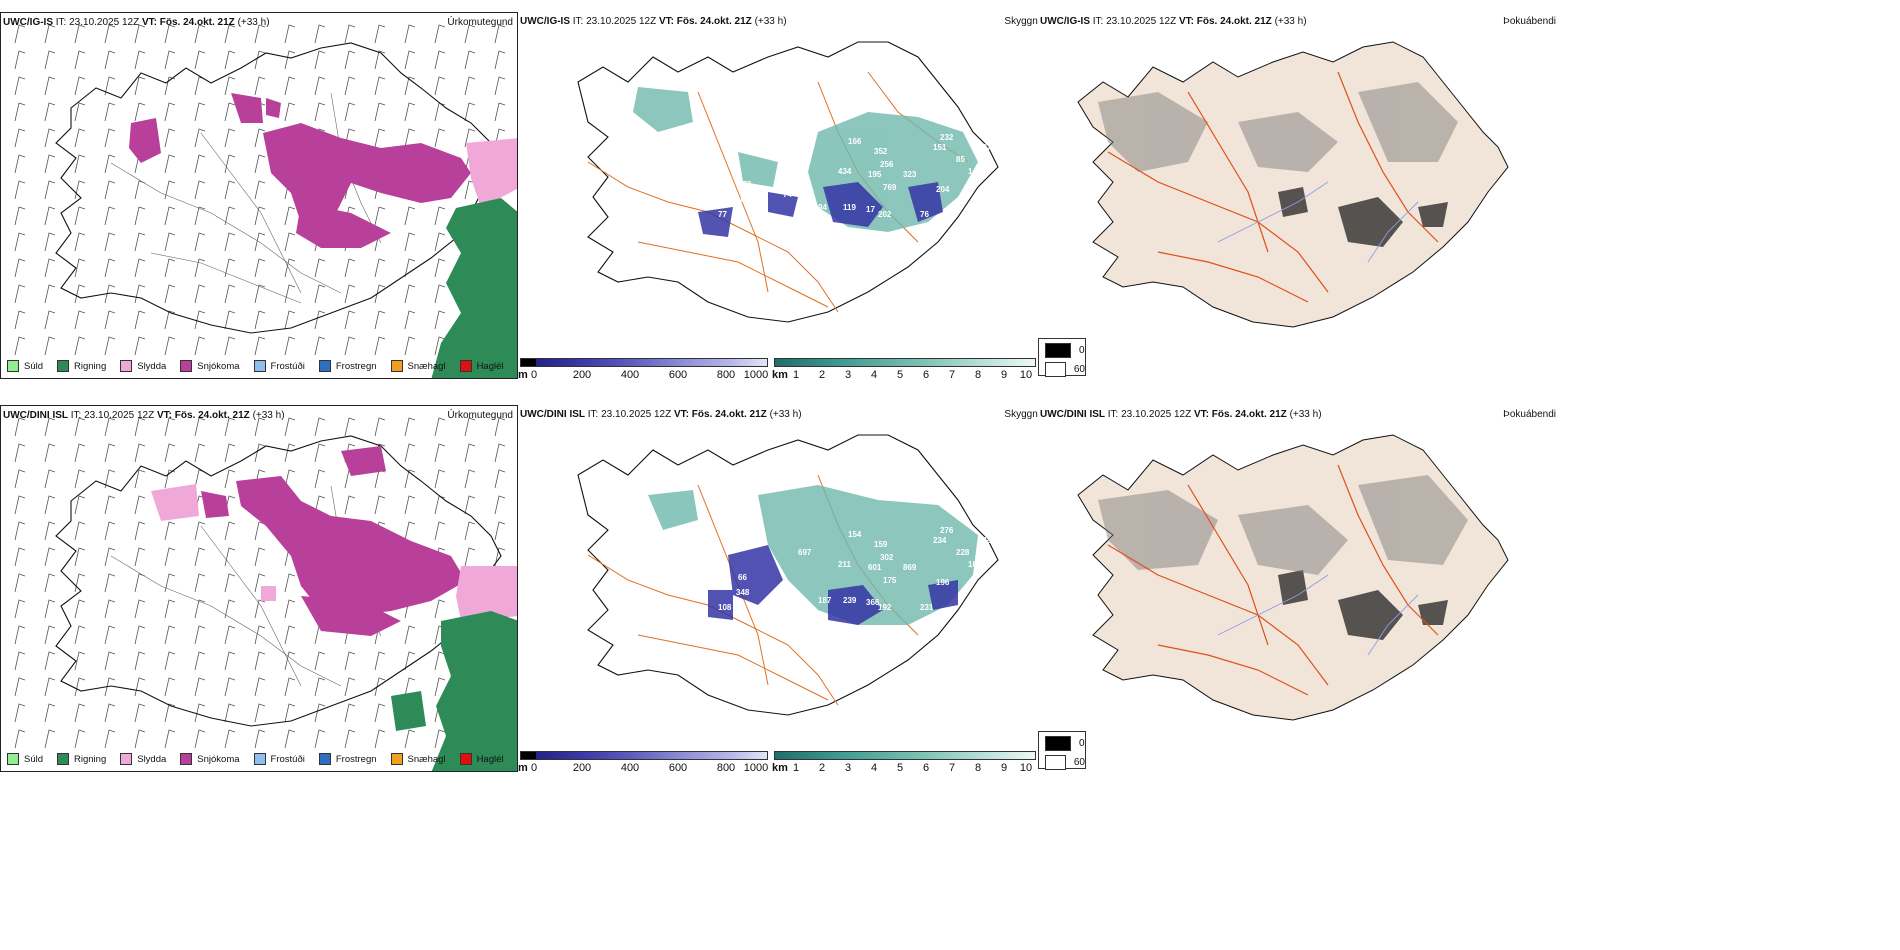 This screenshot has width=1900, height=950. I want to click on cloud-base-height-label: 17, so click(870, 209).